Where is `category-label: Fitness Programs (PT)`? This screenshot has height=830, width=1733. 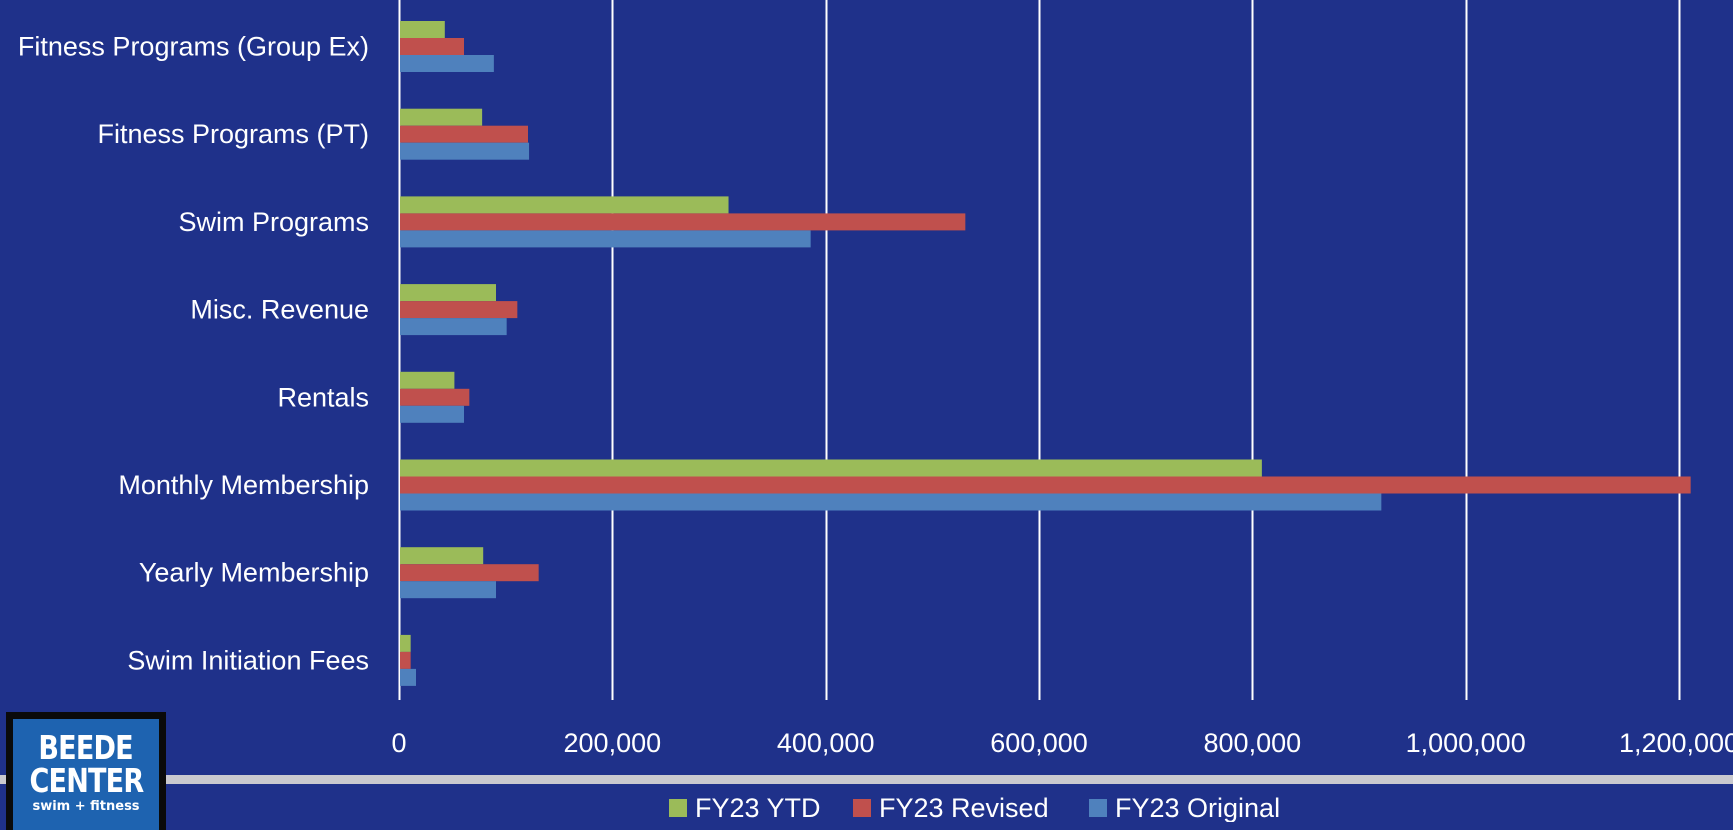 category-label: Fitness Programs (PT) is located at coordinates (233, 134).